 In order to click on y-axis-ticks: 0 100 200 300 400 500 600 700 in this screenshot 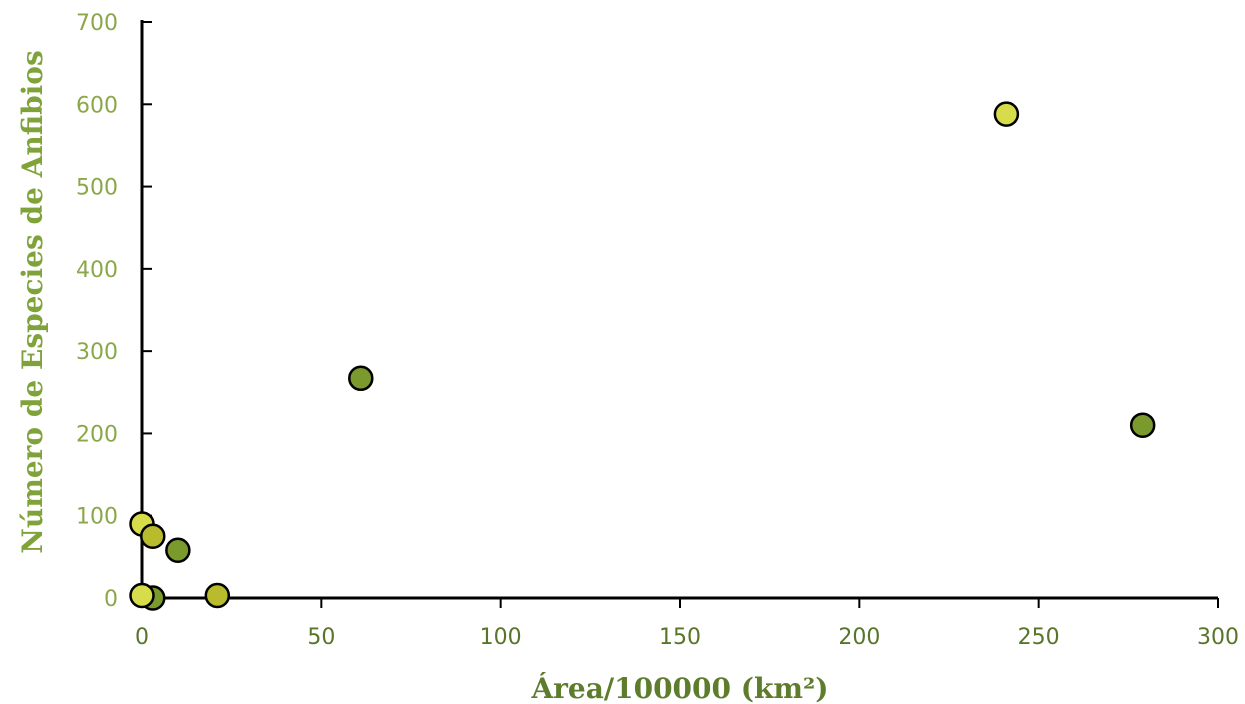, I will do `click(114, 311)`.